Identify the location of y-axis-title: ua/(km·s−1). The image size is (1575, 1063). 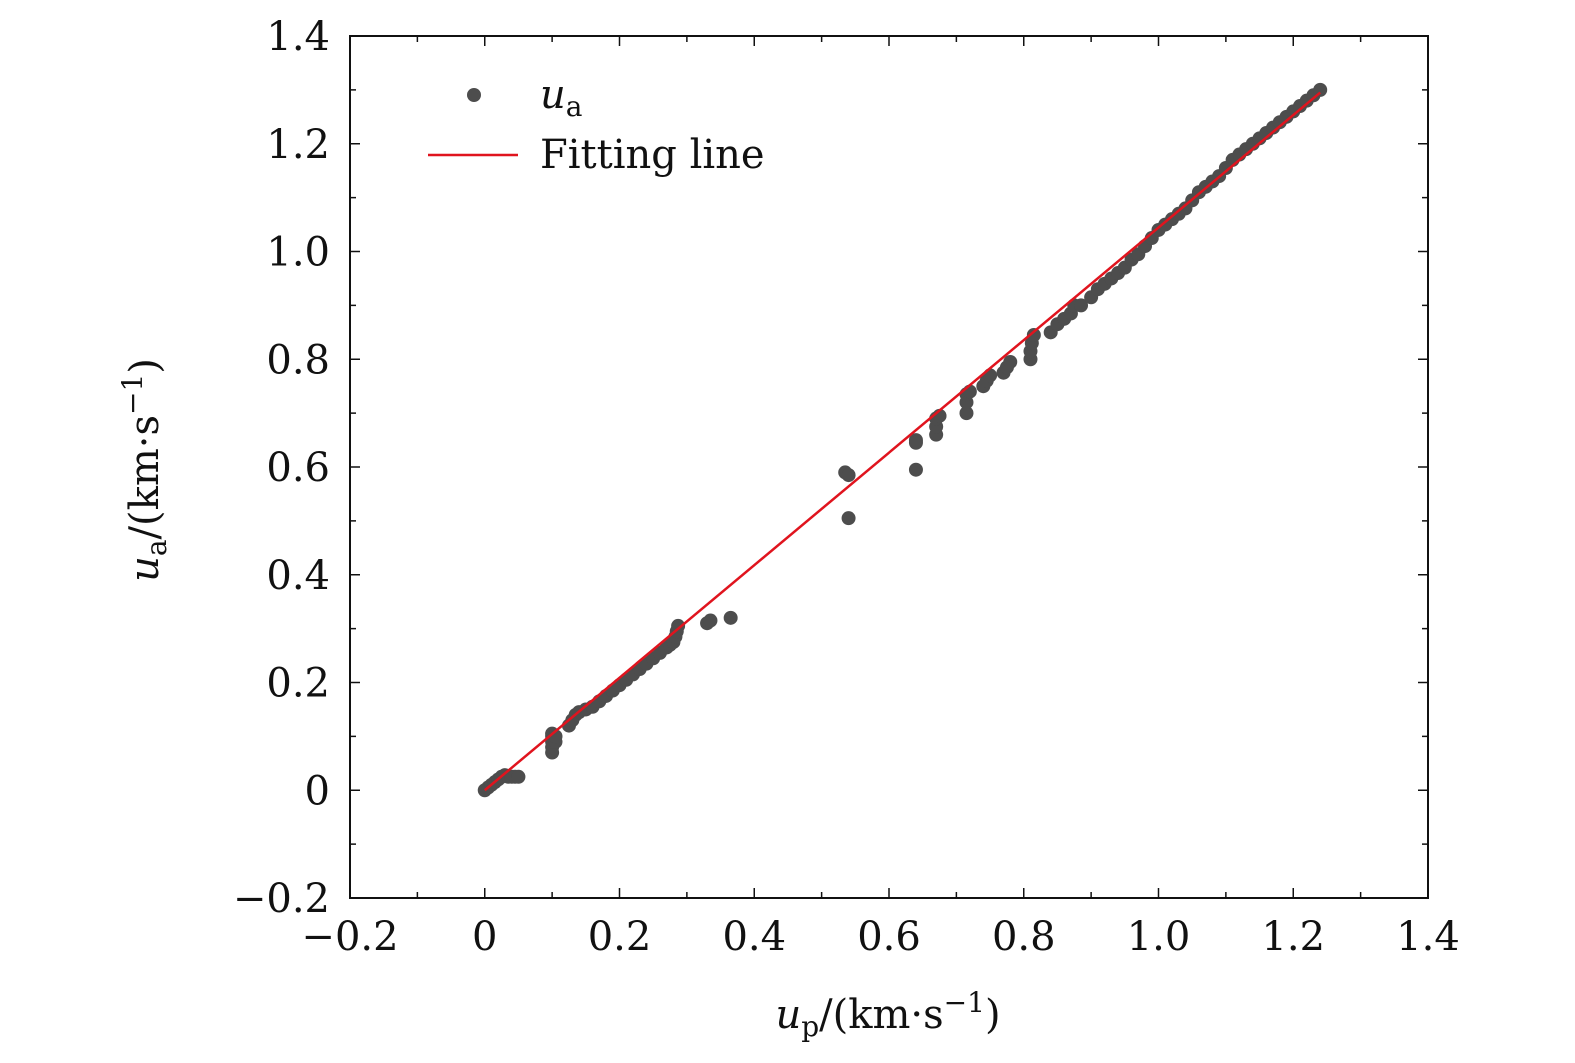
(144, 470).